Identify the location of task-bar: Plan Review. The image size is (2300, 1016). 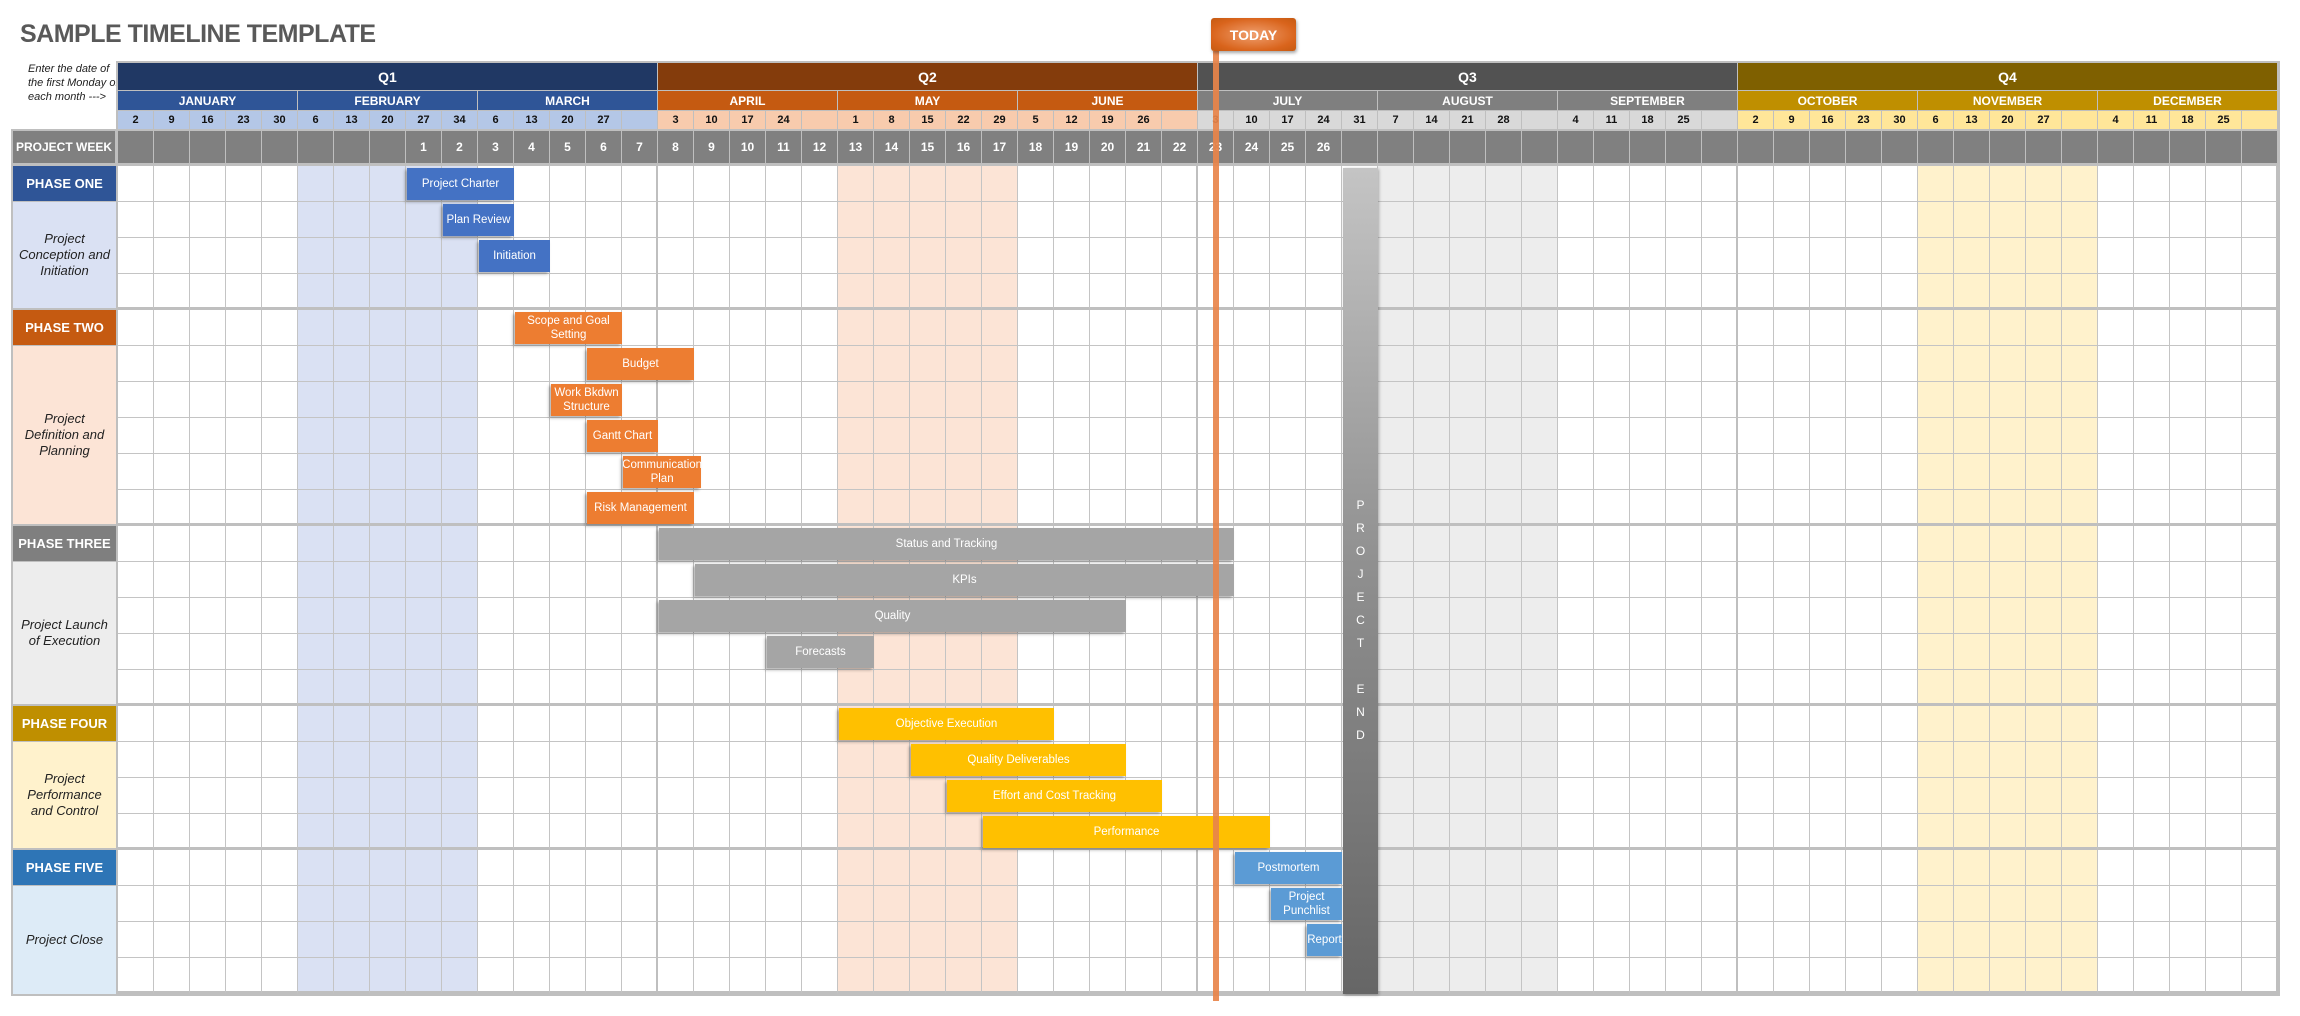
(478, 220).